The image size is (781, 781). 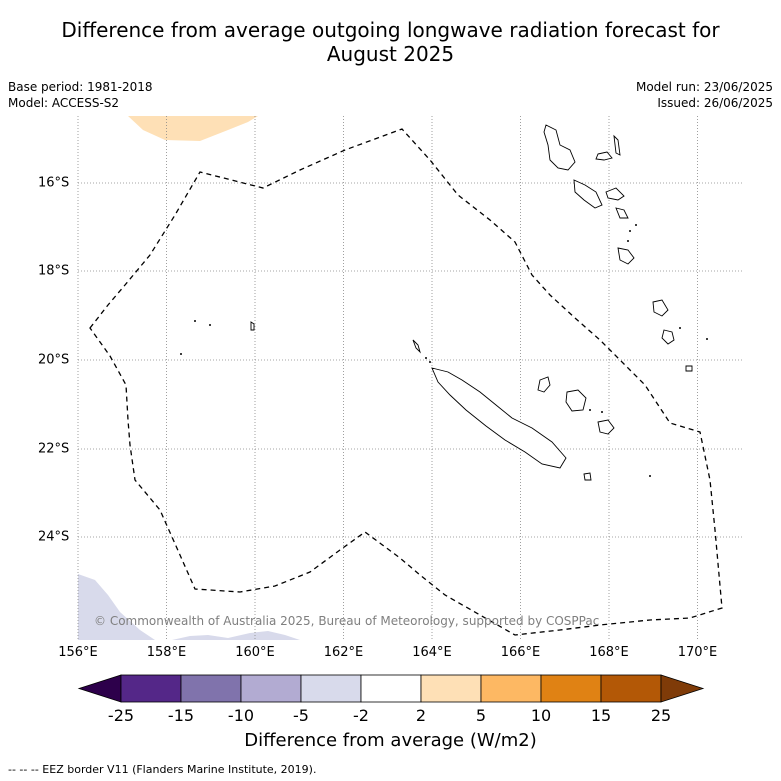 I want to click on colorbar, so click(x=391, y=688).